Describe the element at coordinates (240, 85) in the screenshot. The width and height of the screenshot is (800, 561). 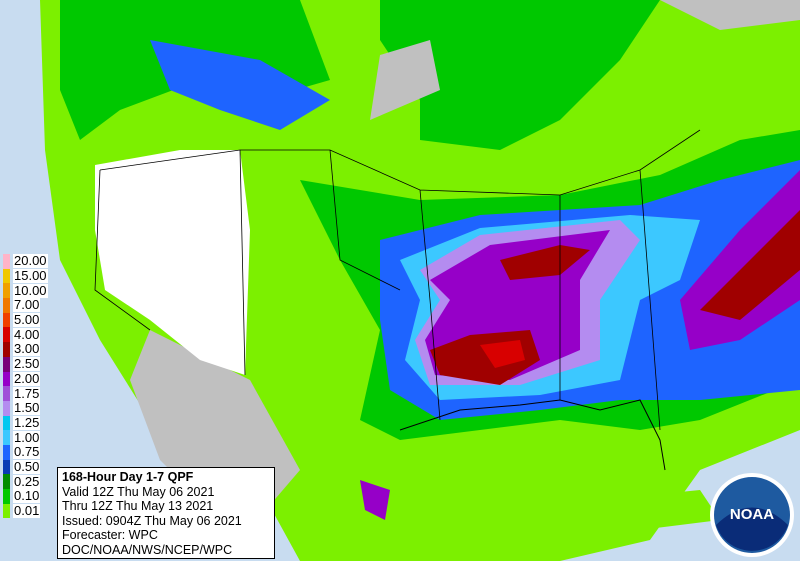
I see `precip-blue` at that location.